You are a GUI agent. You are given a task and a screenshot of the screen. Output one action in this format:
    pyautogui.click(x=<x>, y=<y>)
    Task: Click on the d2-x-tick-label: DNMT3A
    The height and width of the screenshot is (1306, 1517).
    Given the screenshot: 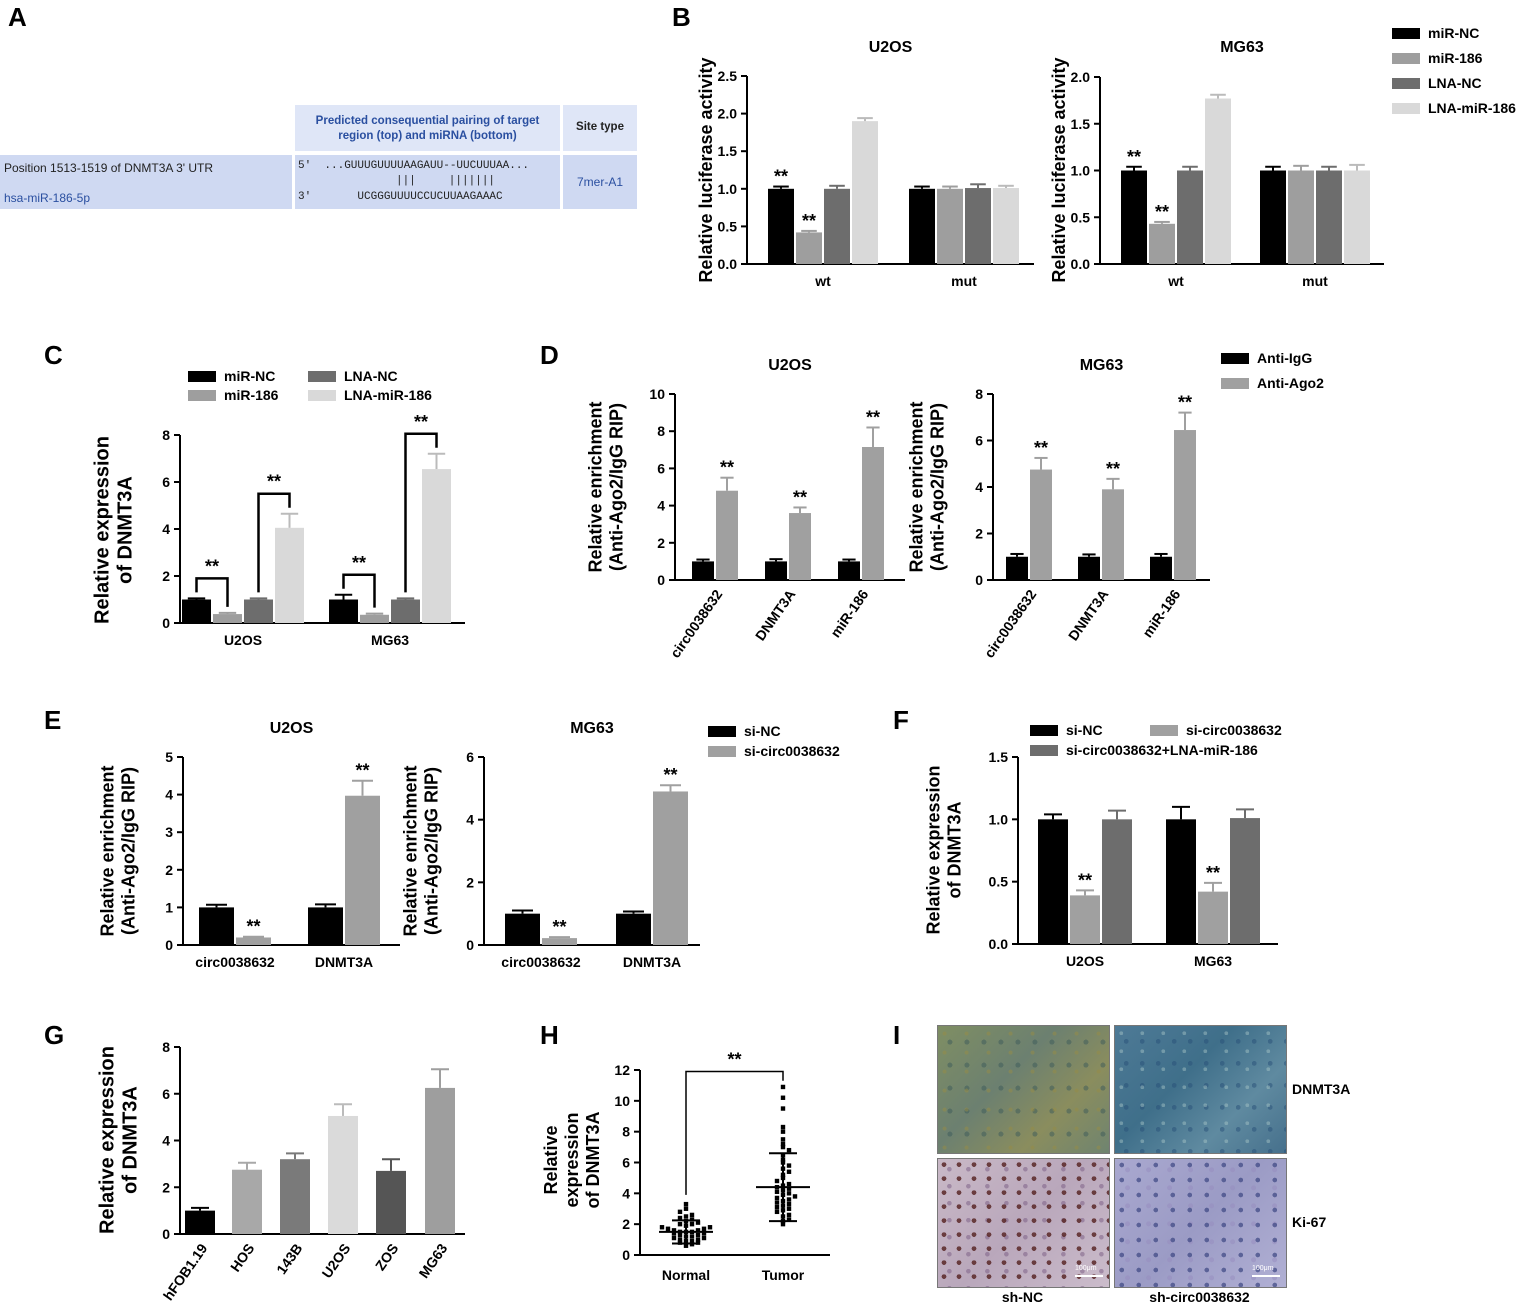 What is the action you would take?
    pyautogui.click(x=1088, y=615)
    